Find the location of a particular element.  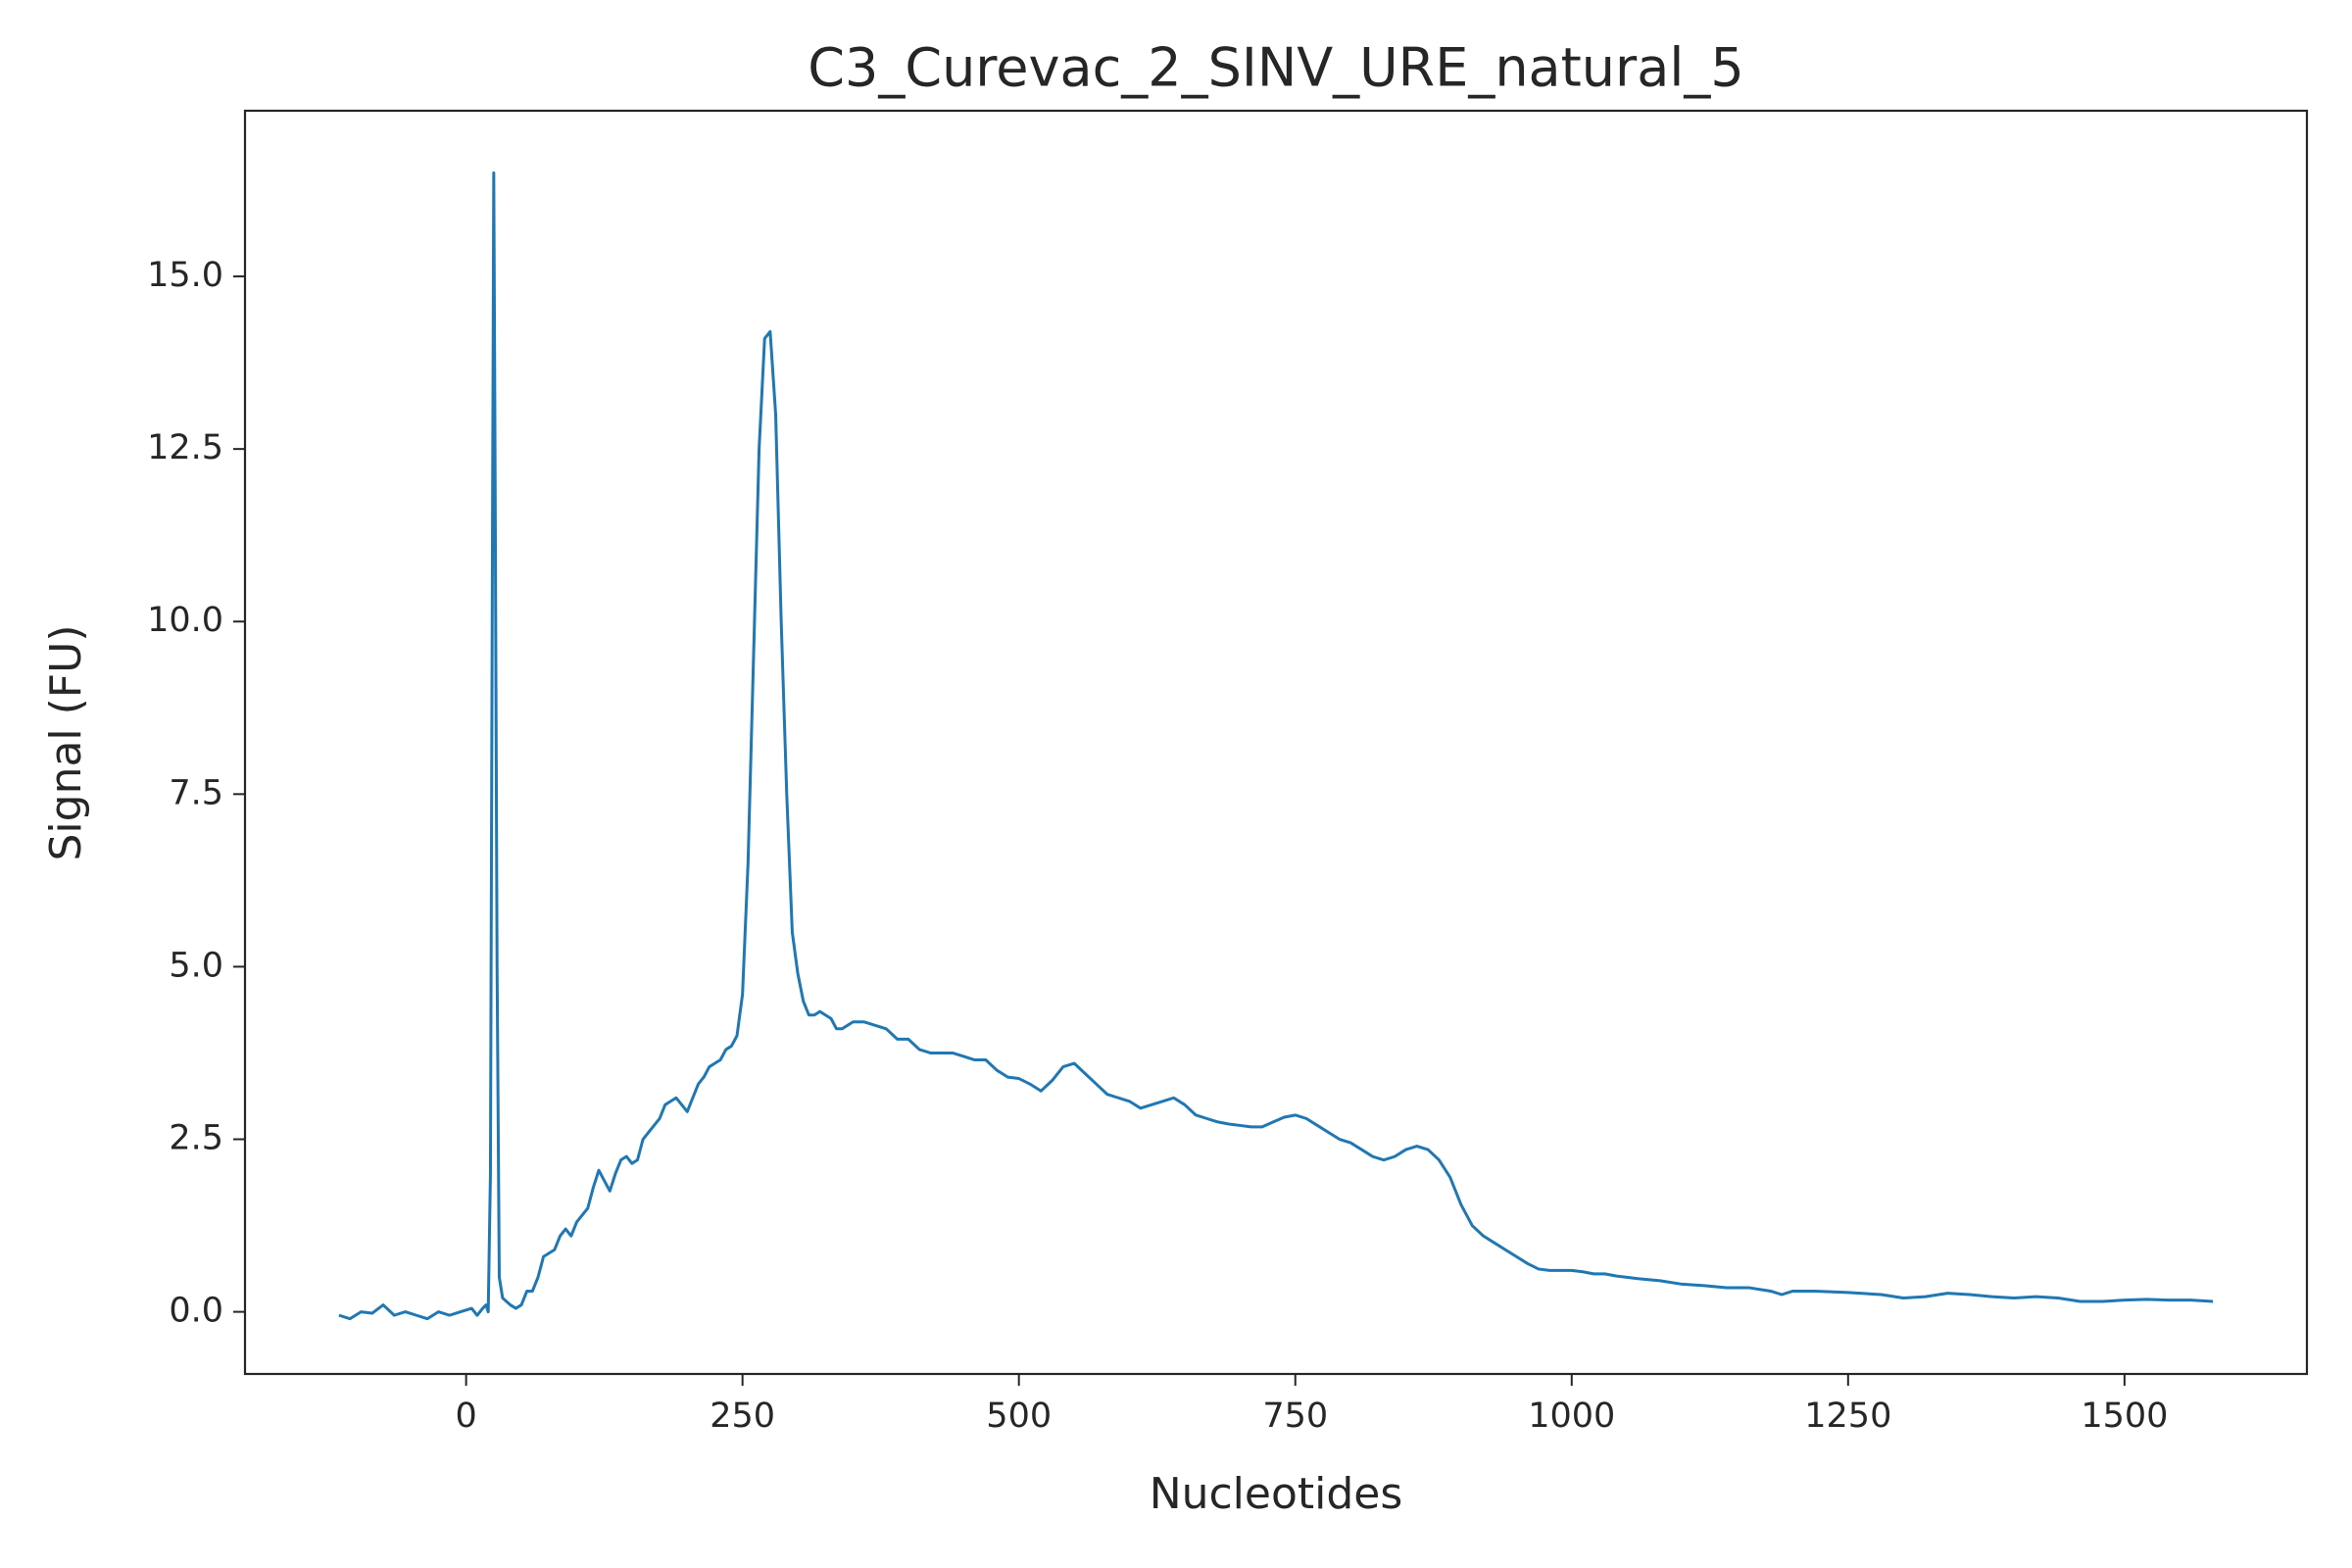

x-tick-label: 1000 is located at coordinates (1571, 1416).